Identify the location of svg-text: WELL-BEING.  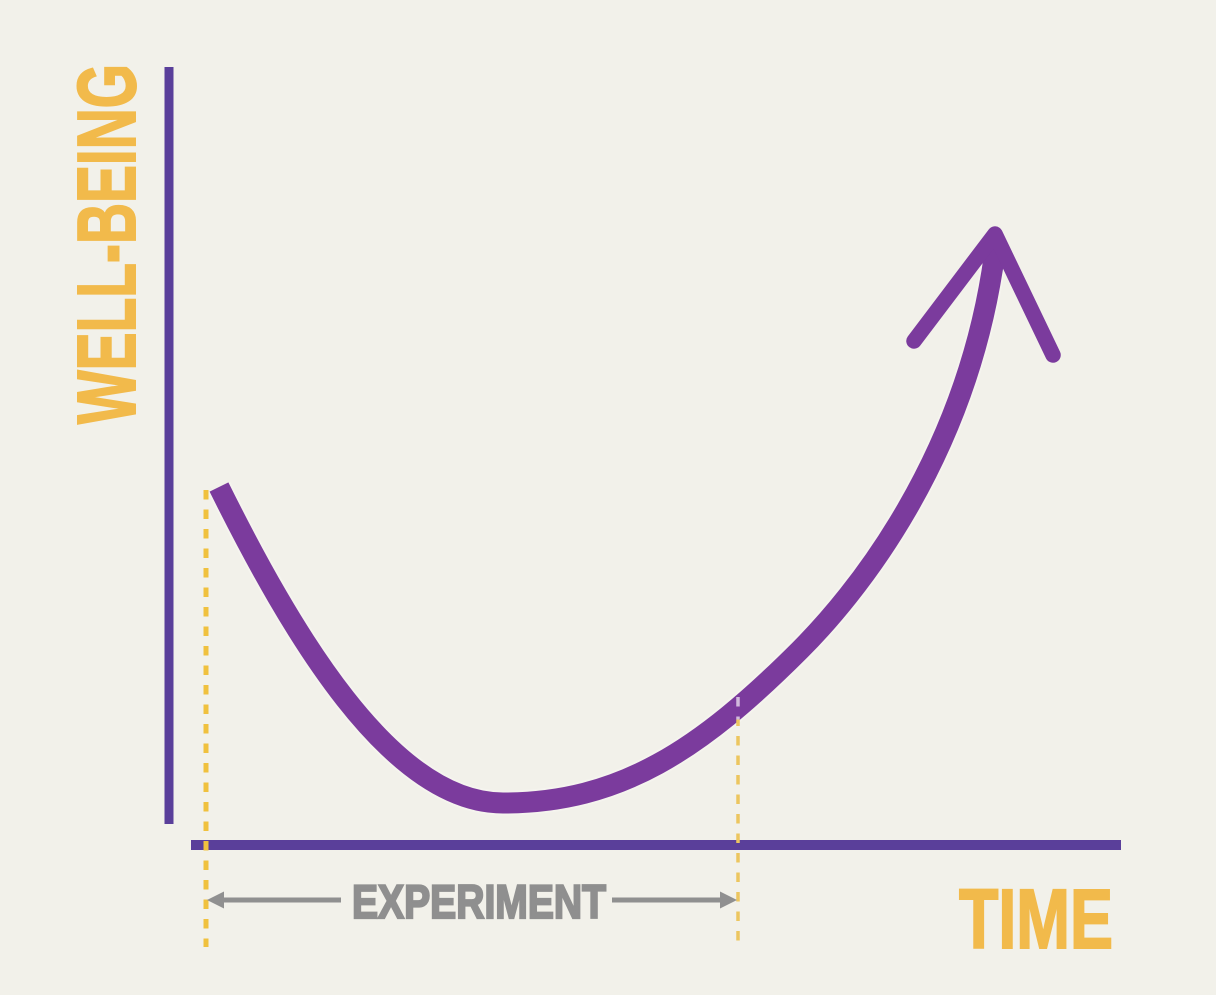
(106, 244).